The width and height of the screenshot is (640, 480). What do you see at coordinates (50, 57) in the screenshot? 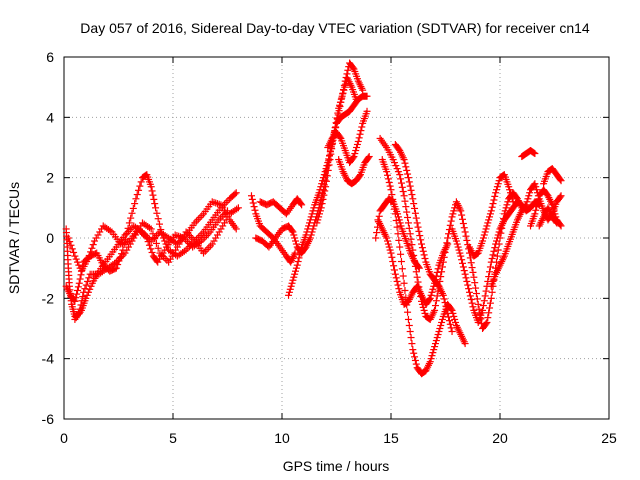
I see `y-tick-label: 6` at bounding box center [50, 57].